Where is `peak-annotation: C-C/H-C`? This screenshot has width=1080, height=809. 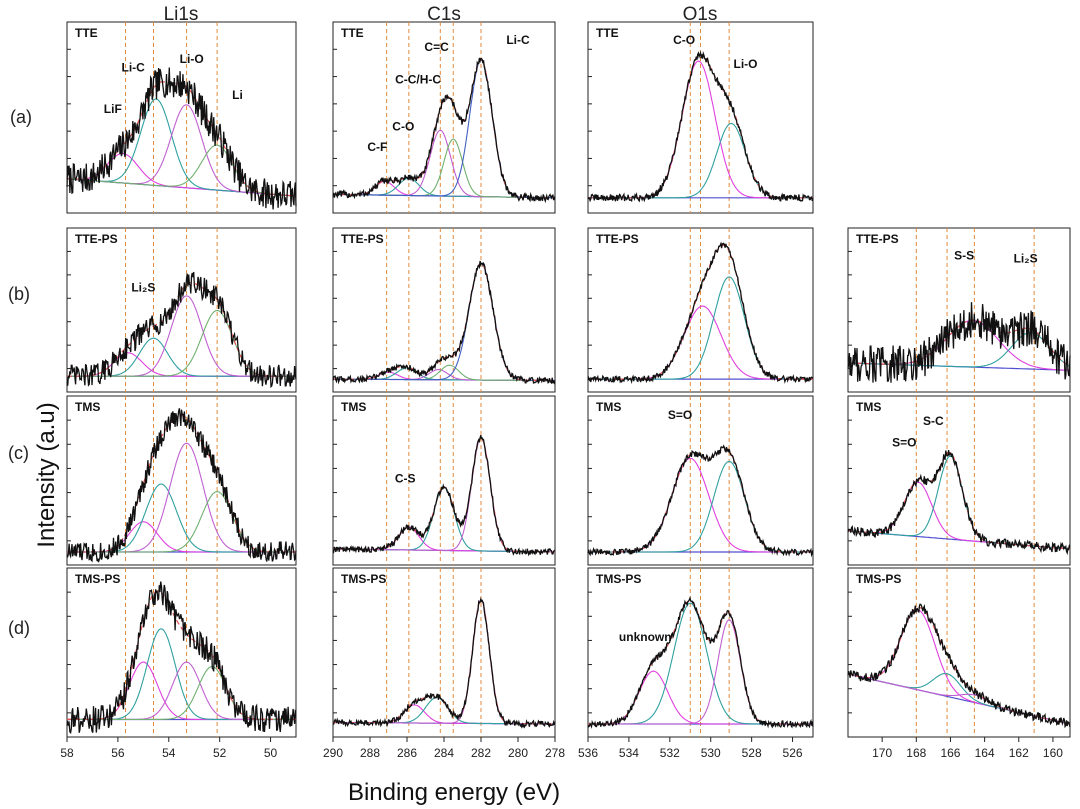
peak-annotation: C-C/H-C is located at coordinates (418, 80).